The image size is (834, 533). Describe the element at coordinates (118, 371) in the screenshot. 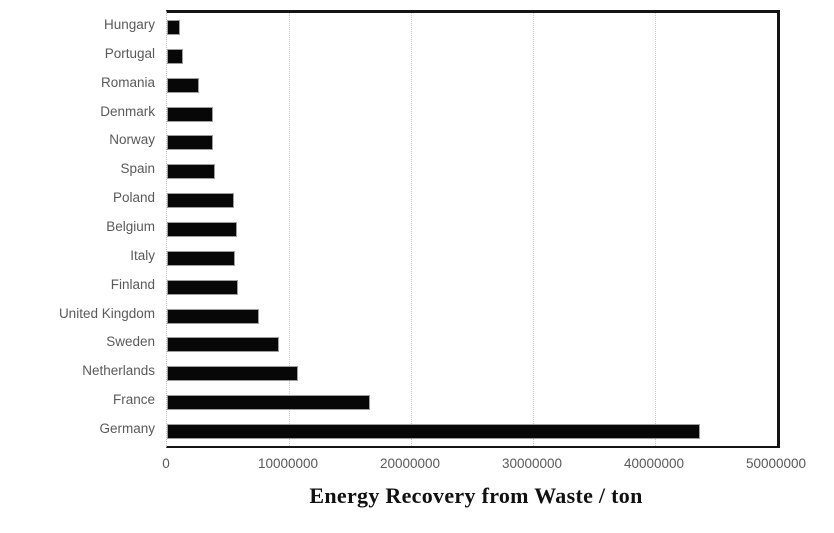

I see `category-label-netherlands: Netherlands` at that location.